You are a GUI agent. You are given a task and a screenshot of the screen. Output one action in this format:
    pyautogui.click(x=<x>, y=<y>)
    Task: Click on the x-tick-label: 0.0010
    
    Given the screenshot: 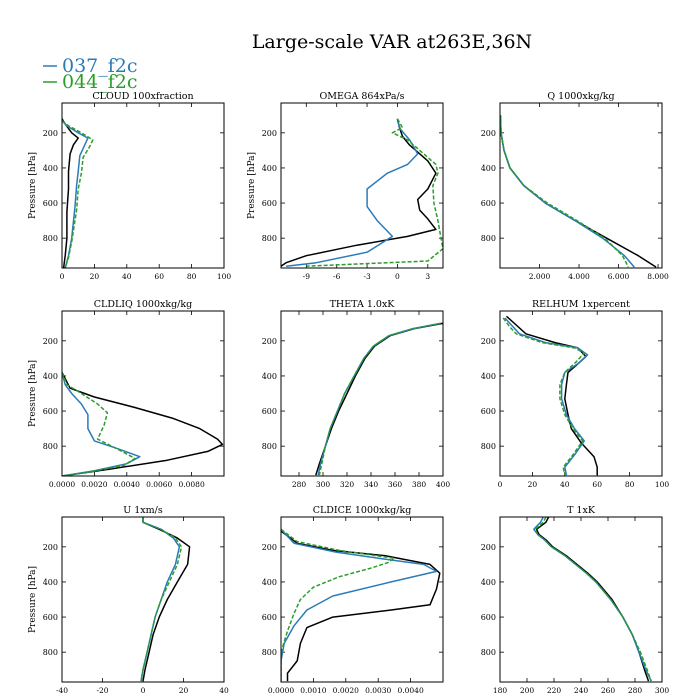 What is the action you would take?
    pyautogui.click(x=313, y=690)
    